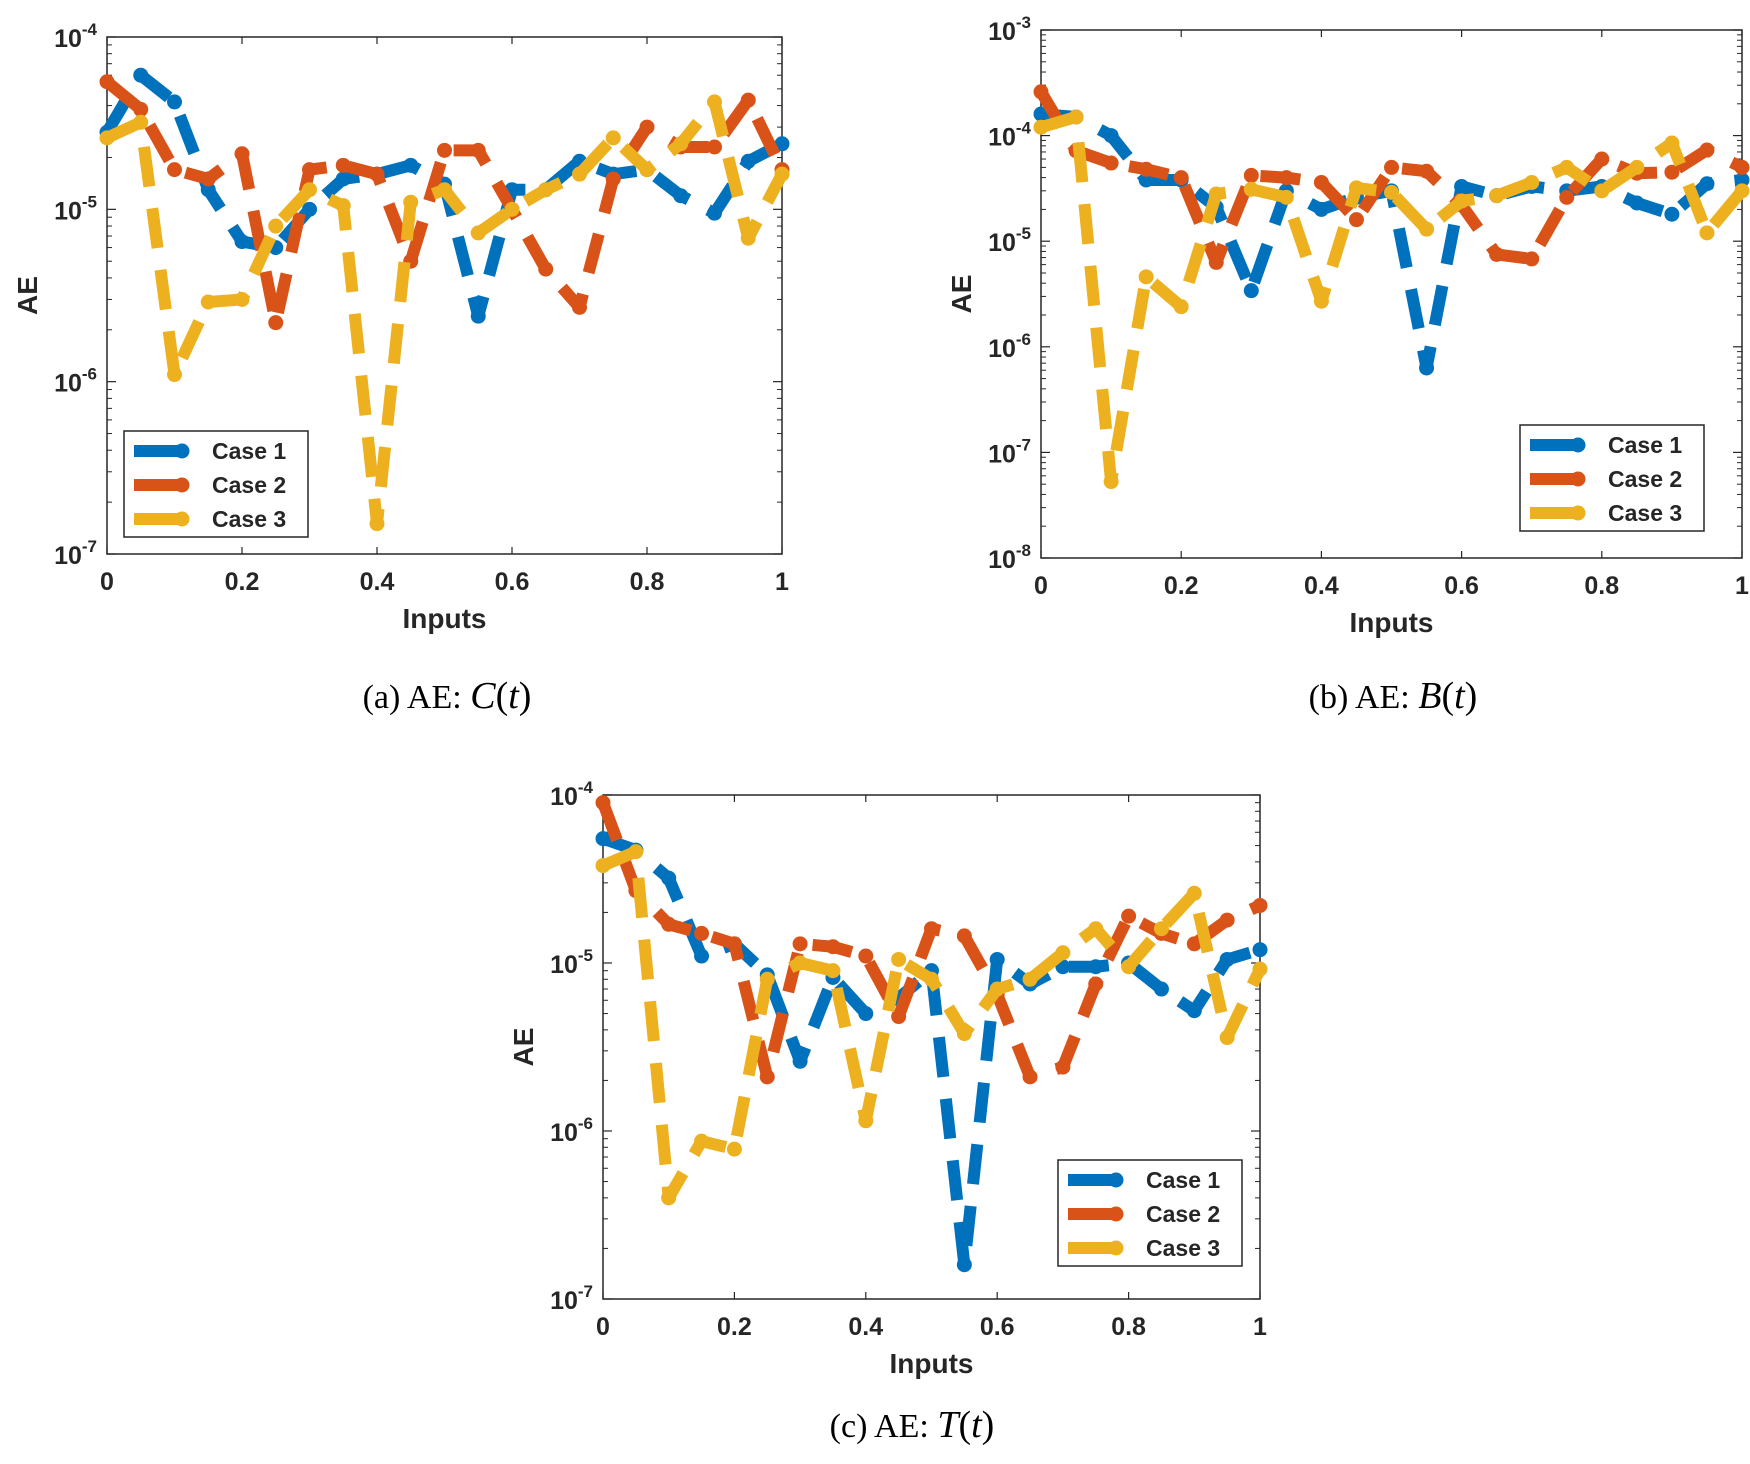 This screenshot has height=1464, width=1750. Describe the element at coordinates (1393, 696) in the screenshot. I see `caption-b: (b) AE: B(t)` at that location.